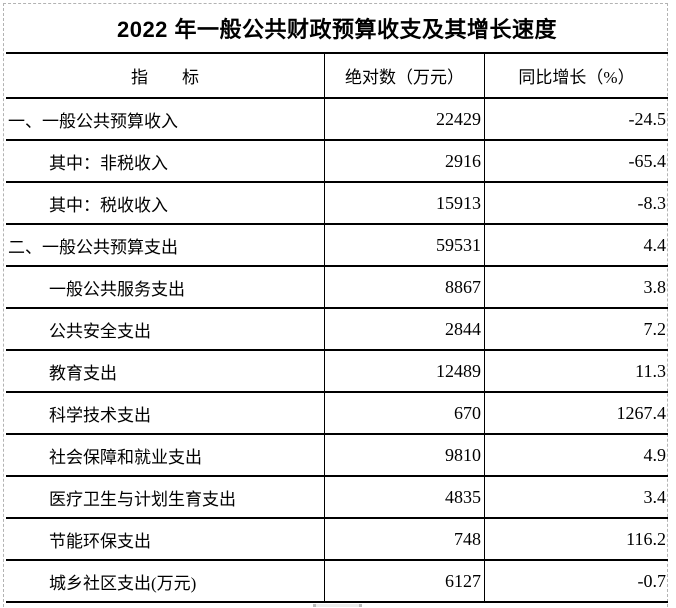  What do you see at coordinates (404, 329) in the screenshot?
I see `absolute-cell: 2844` at bounding box center [404, 329].